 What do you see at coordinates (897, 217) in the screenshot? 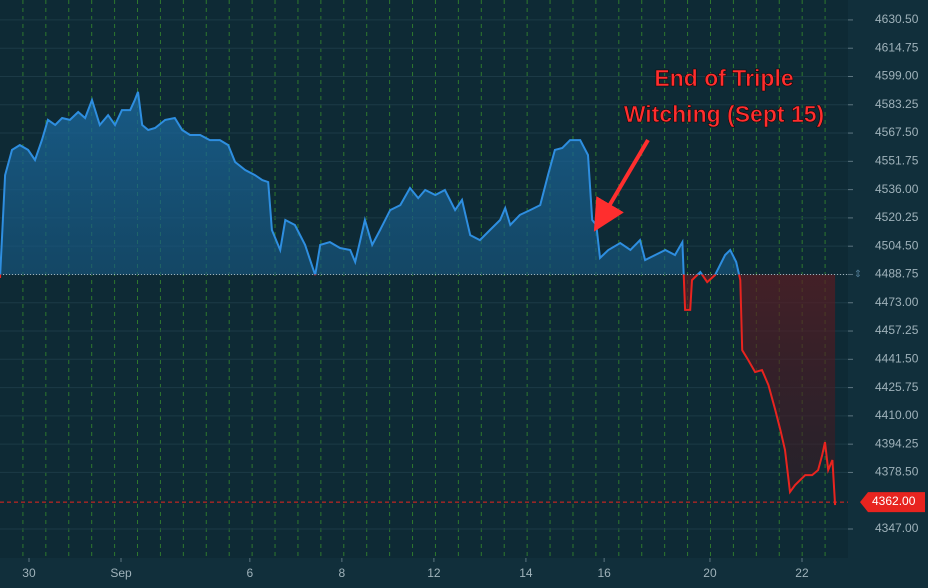
I see `y-tick-label: 4520.25` at bounding box center [897, 217].